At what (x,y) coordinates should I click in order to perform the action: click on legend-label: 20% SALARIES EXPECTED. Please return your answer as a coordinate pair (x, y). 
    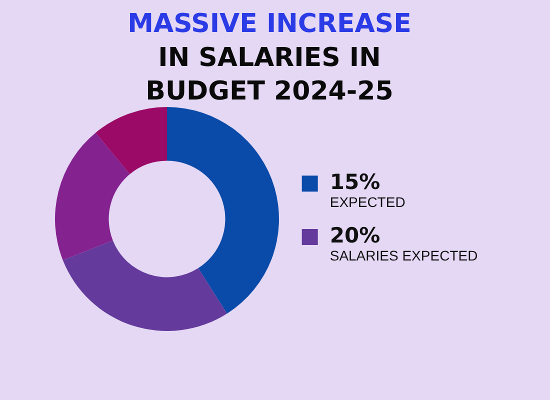
    Looking at the image, I should click on (404, 243).